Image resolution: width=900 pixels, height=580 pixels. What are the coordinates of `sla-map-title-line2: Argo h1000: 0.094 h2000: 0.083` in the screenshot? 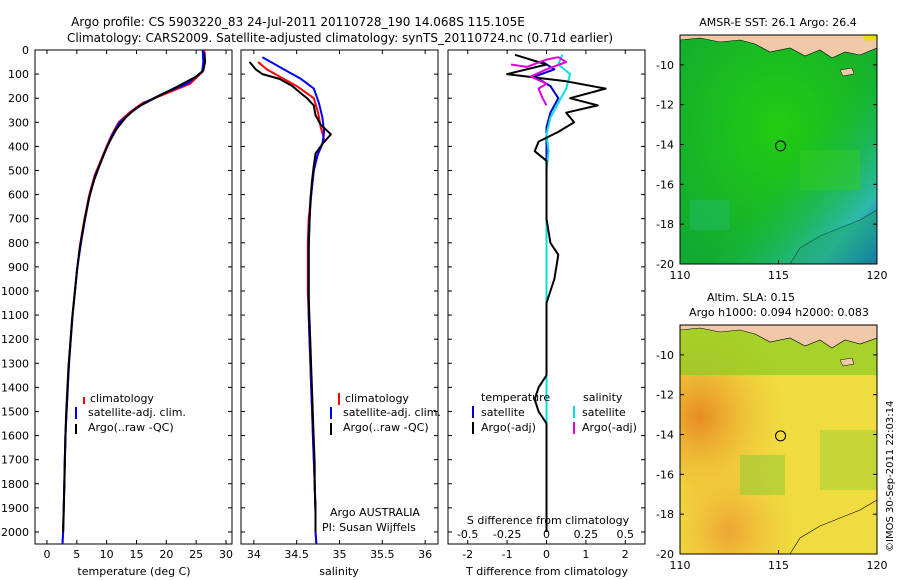 It's located at (779, 312).